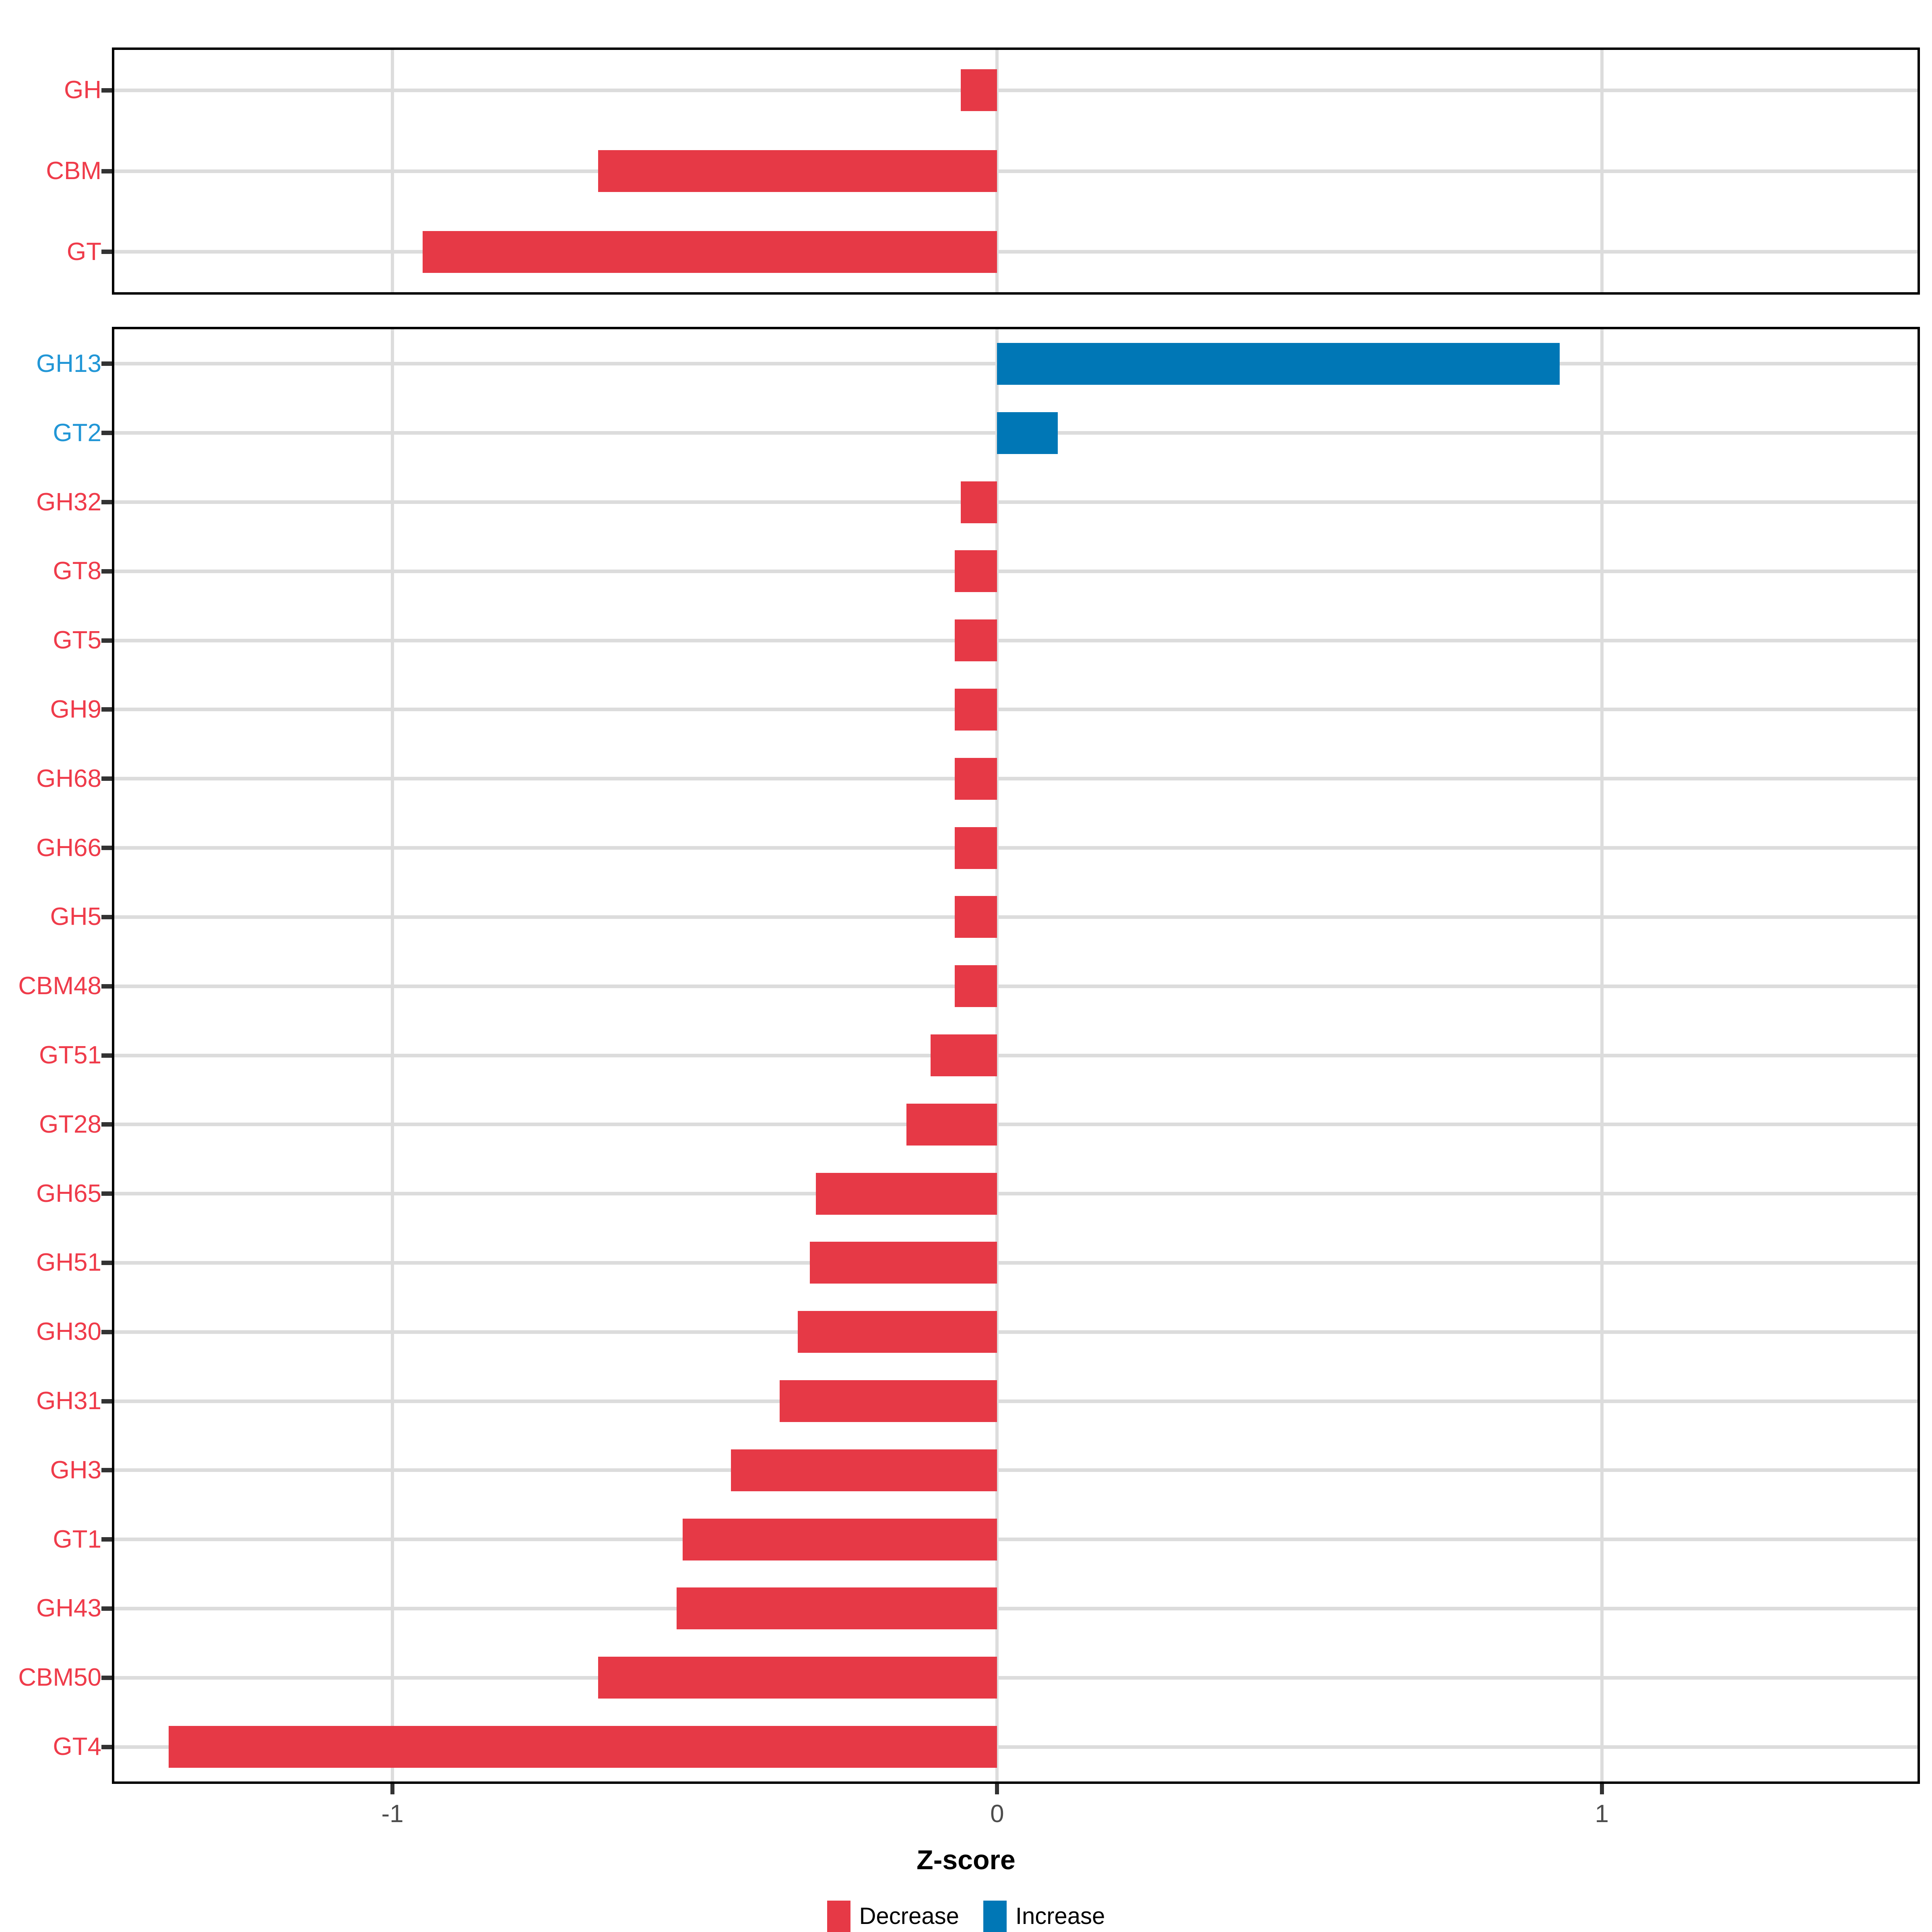 The image size is (1932, 1932). I want to click on bar-GH31, so click(888, 1401).